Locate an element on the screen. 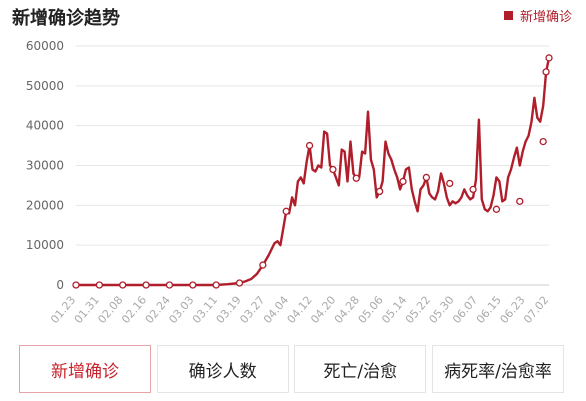 This screenshot has width=586, height=401. y-tick-label: 30000 is located at coordinates (45, 166).